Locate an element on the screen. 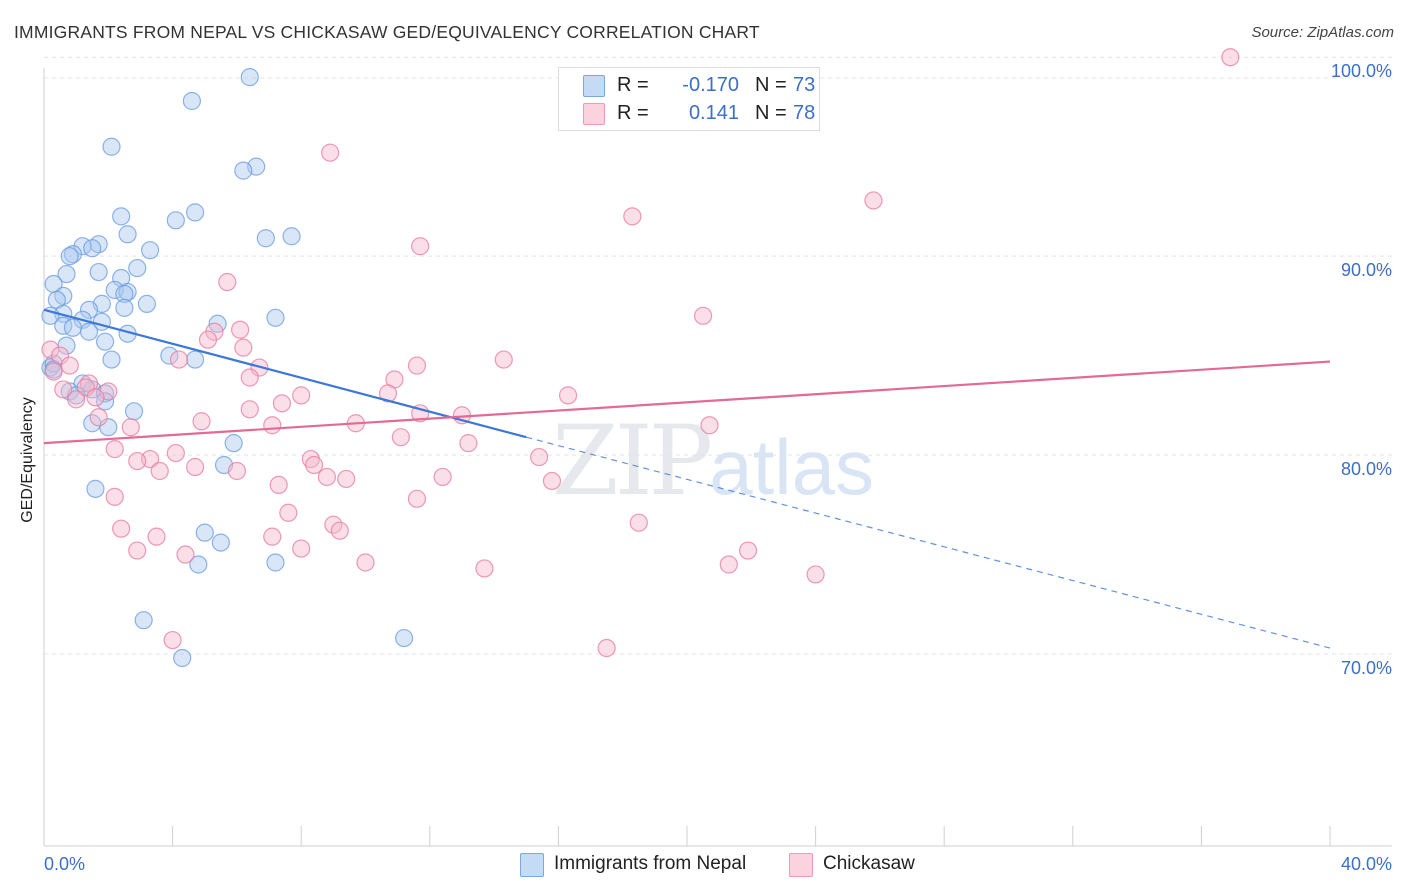  correlation-legend: R = -0.170 N = 73 R = 0.141 N = 78 is located at coordinates (689, 99).